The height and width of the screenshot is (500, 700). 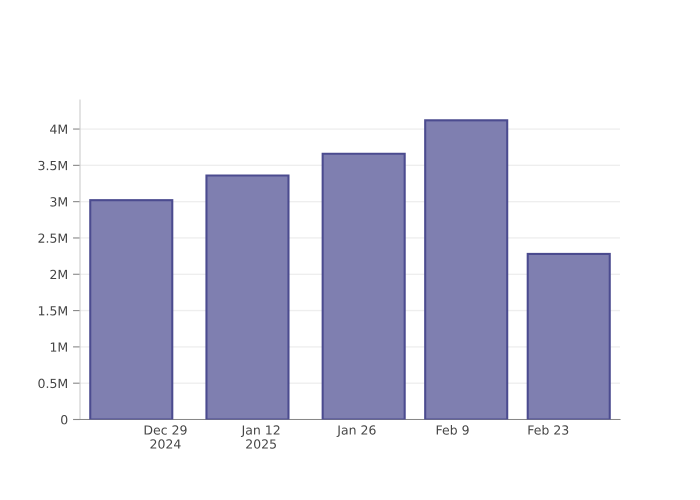 I want to click on y-tick-label: 1.5M, so click(x=52, y=311).